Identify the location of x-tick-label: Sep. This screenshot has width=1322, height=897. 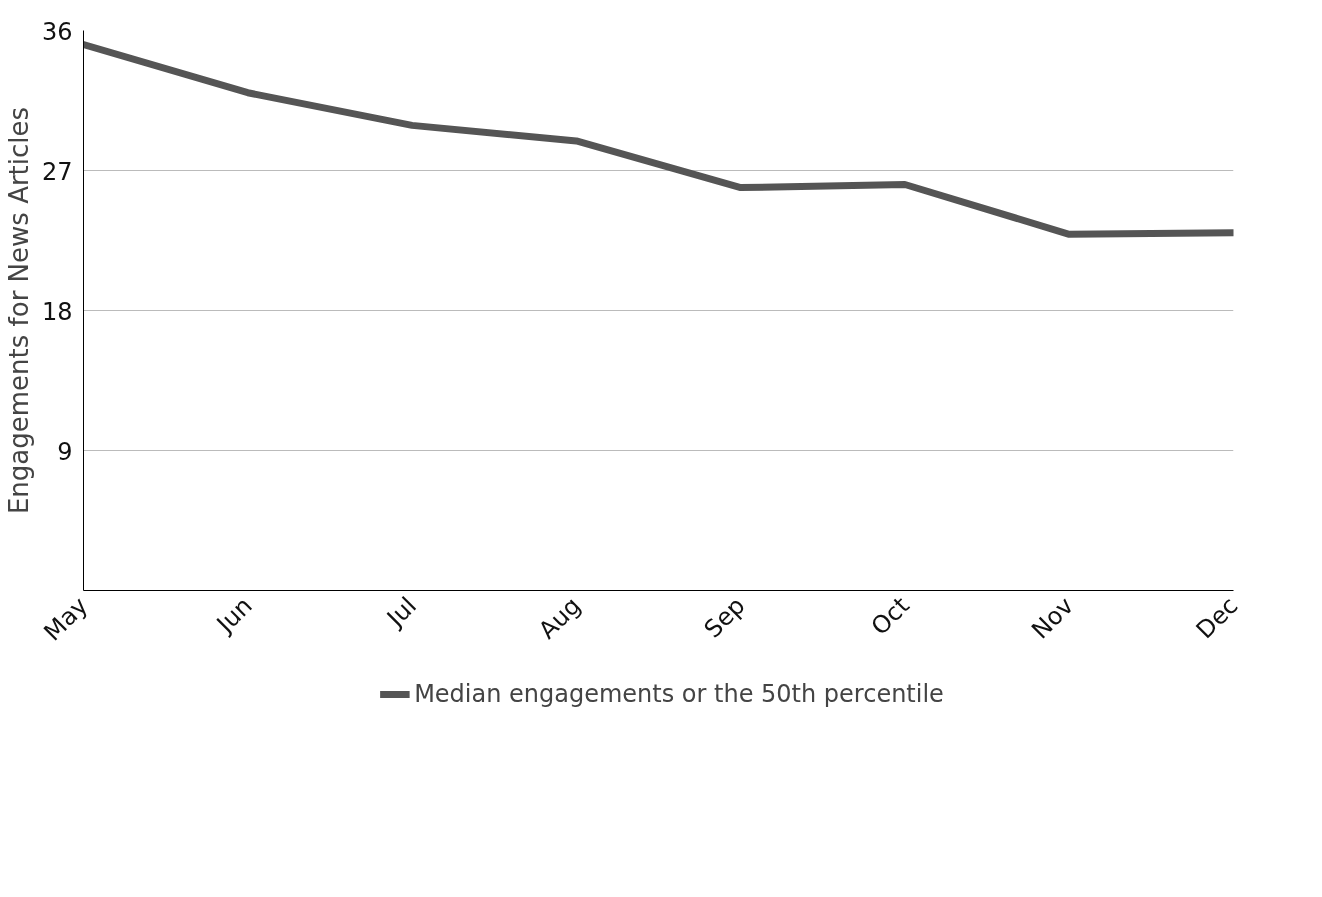
(724, 617).